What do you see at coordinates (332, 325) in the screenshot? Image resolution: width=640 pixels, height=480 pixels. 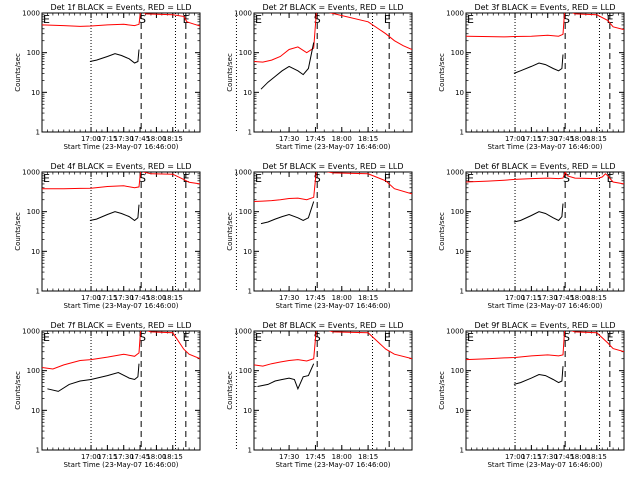 I see `panel-title: Det 8f BLACK = Events, RED = LLD` at bounding box center [332, 325].